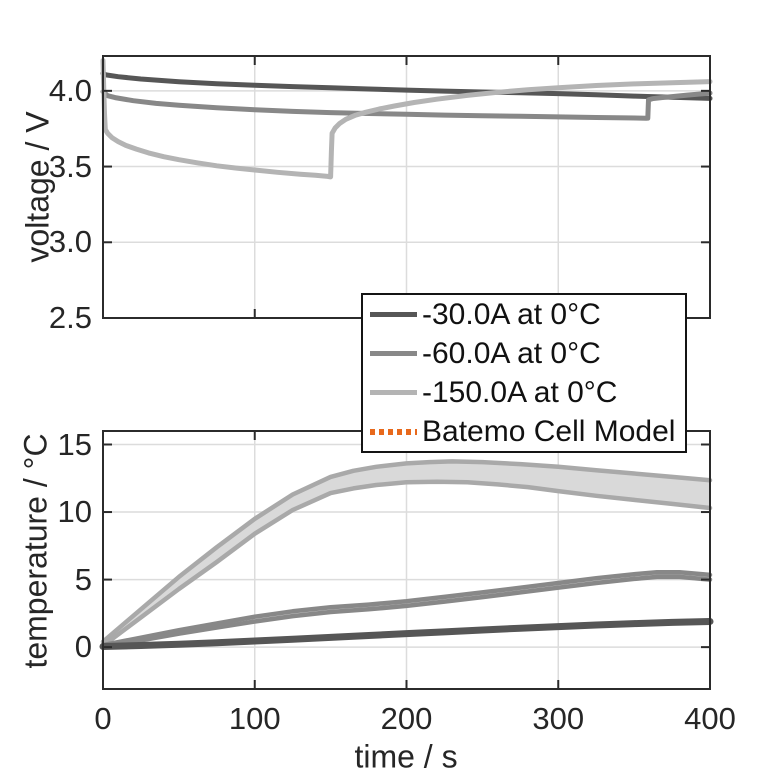 Image resolution: width=781 pixels, height=781 pixels. What do you see at coordinates (83, 647) in the screenshot?
I see `y-tick-label: 0` at bounding box center [83, 647].